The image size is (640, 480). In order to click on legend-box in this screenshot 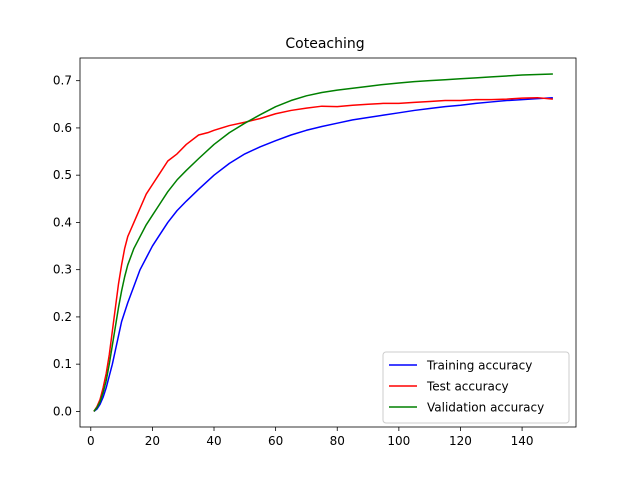, I will do `click(476, 387)`.